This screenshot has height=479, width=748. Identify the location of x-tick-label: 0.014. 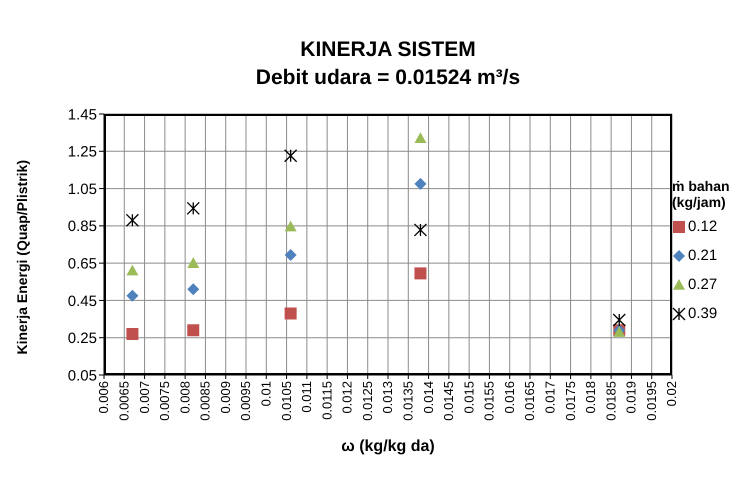
(428, 397).